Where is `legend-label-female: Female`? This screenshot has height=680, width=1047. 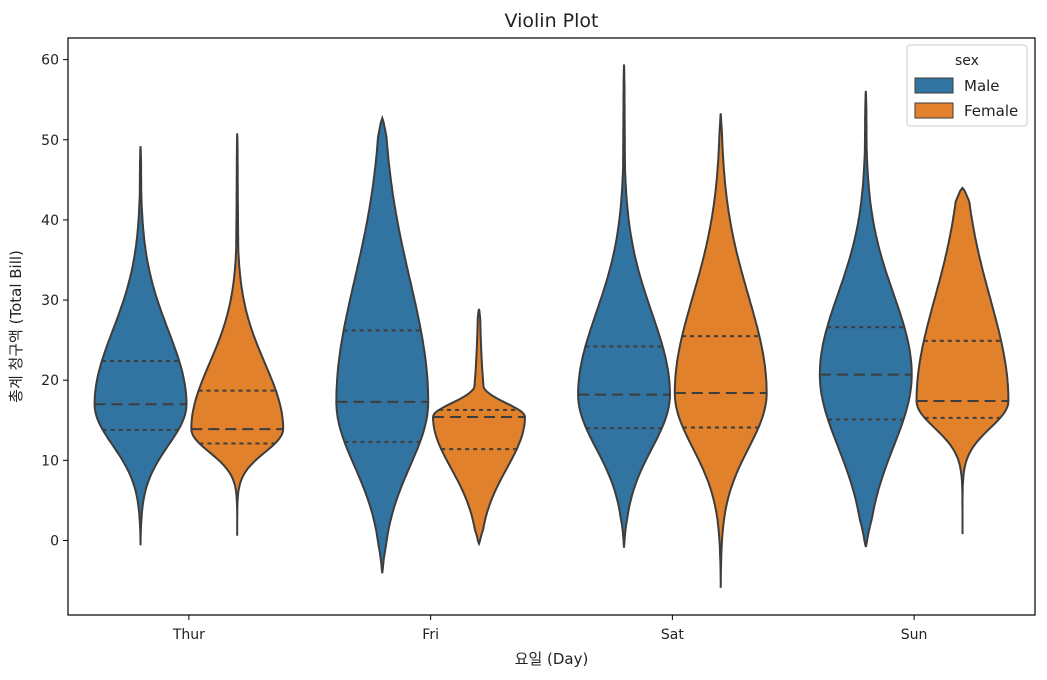 legend-label-female: Female is located at coordinates (991, 111).